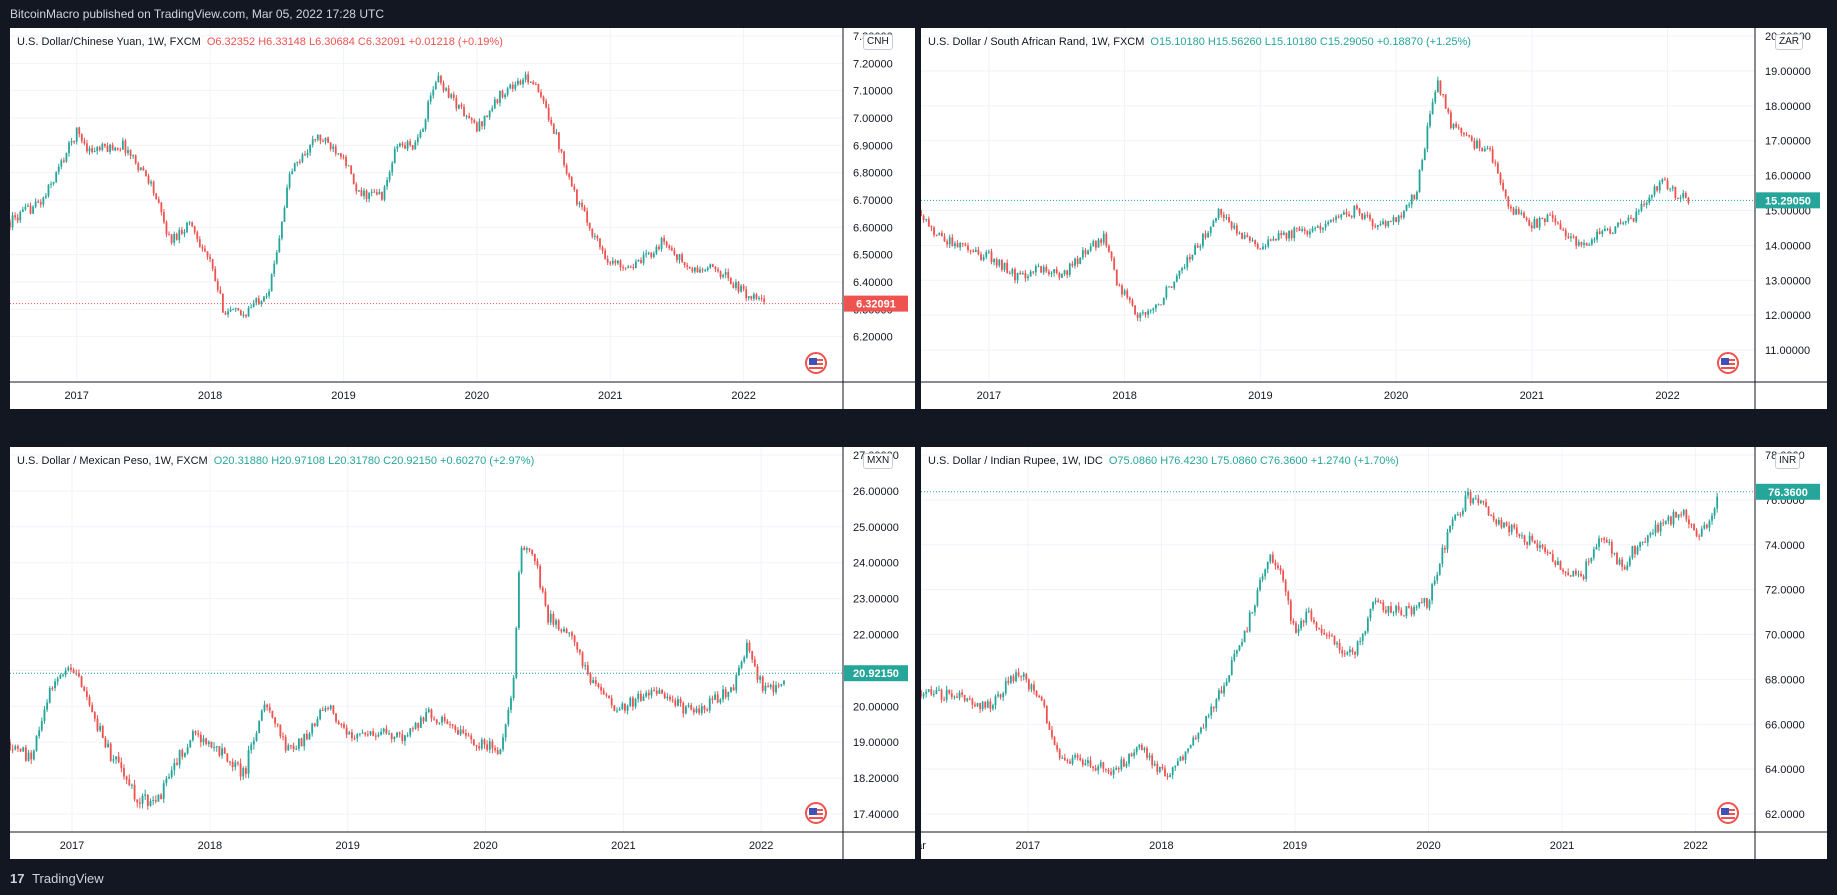 The height and width of the screenshot is (895, 1837). I want to click on ohlc-high: H76.4230, so click(1182, 461).